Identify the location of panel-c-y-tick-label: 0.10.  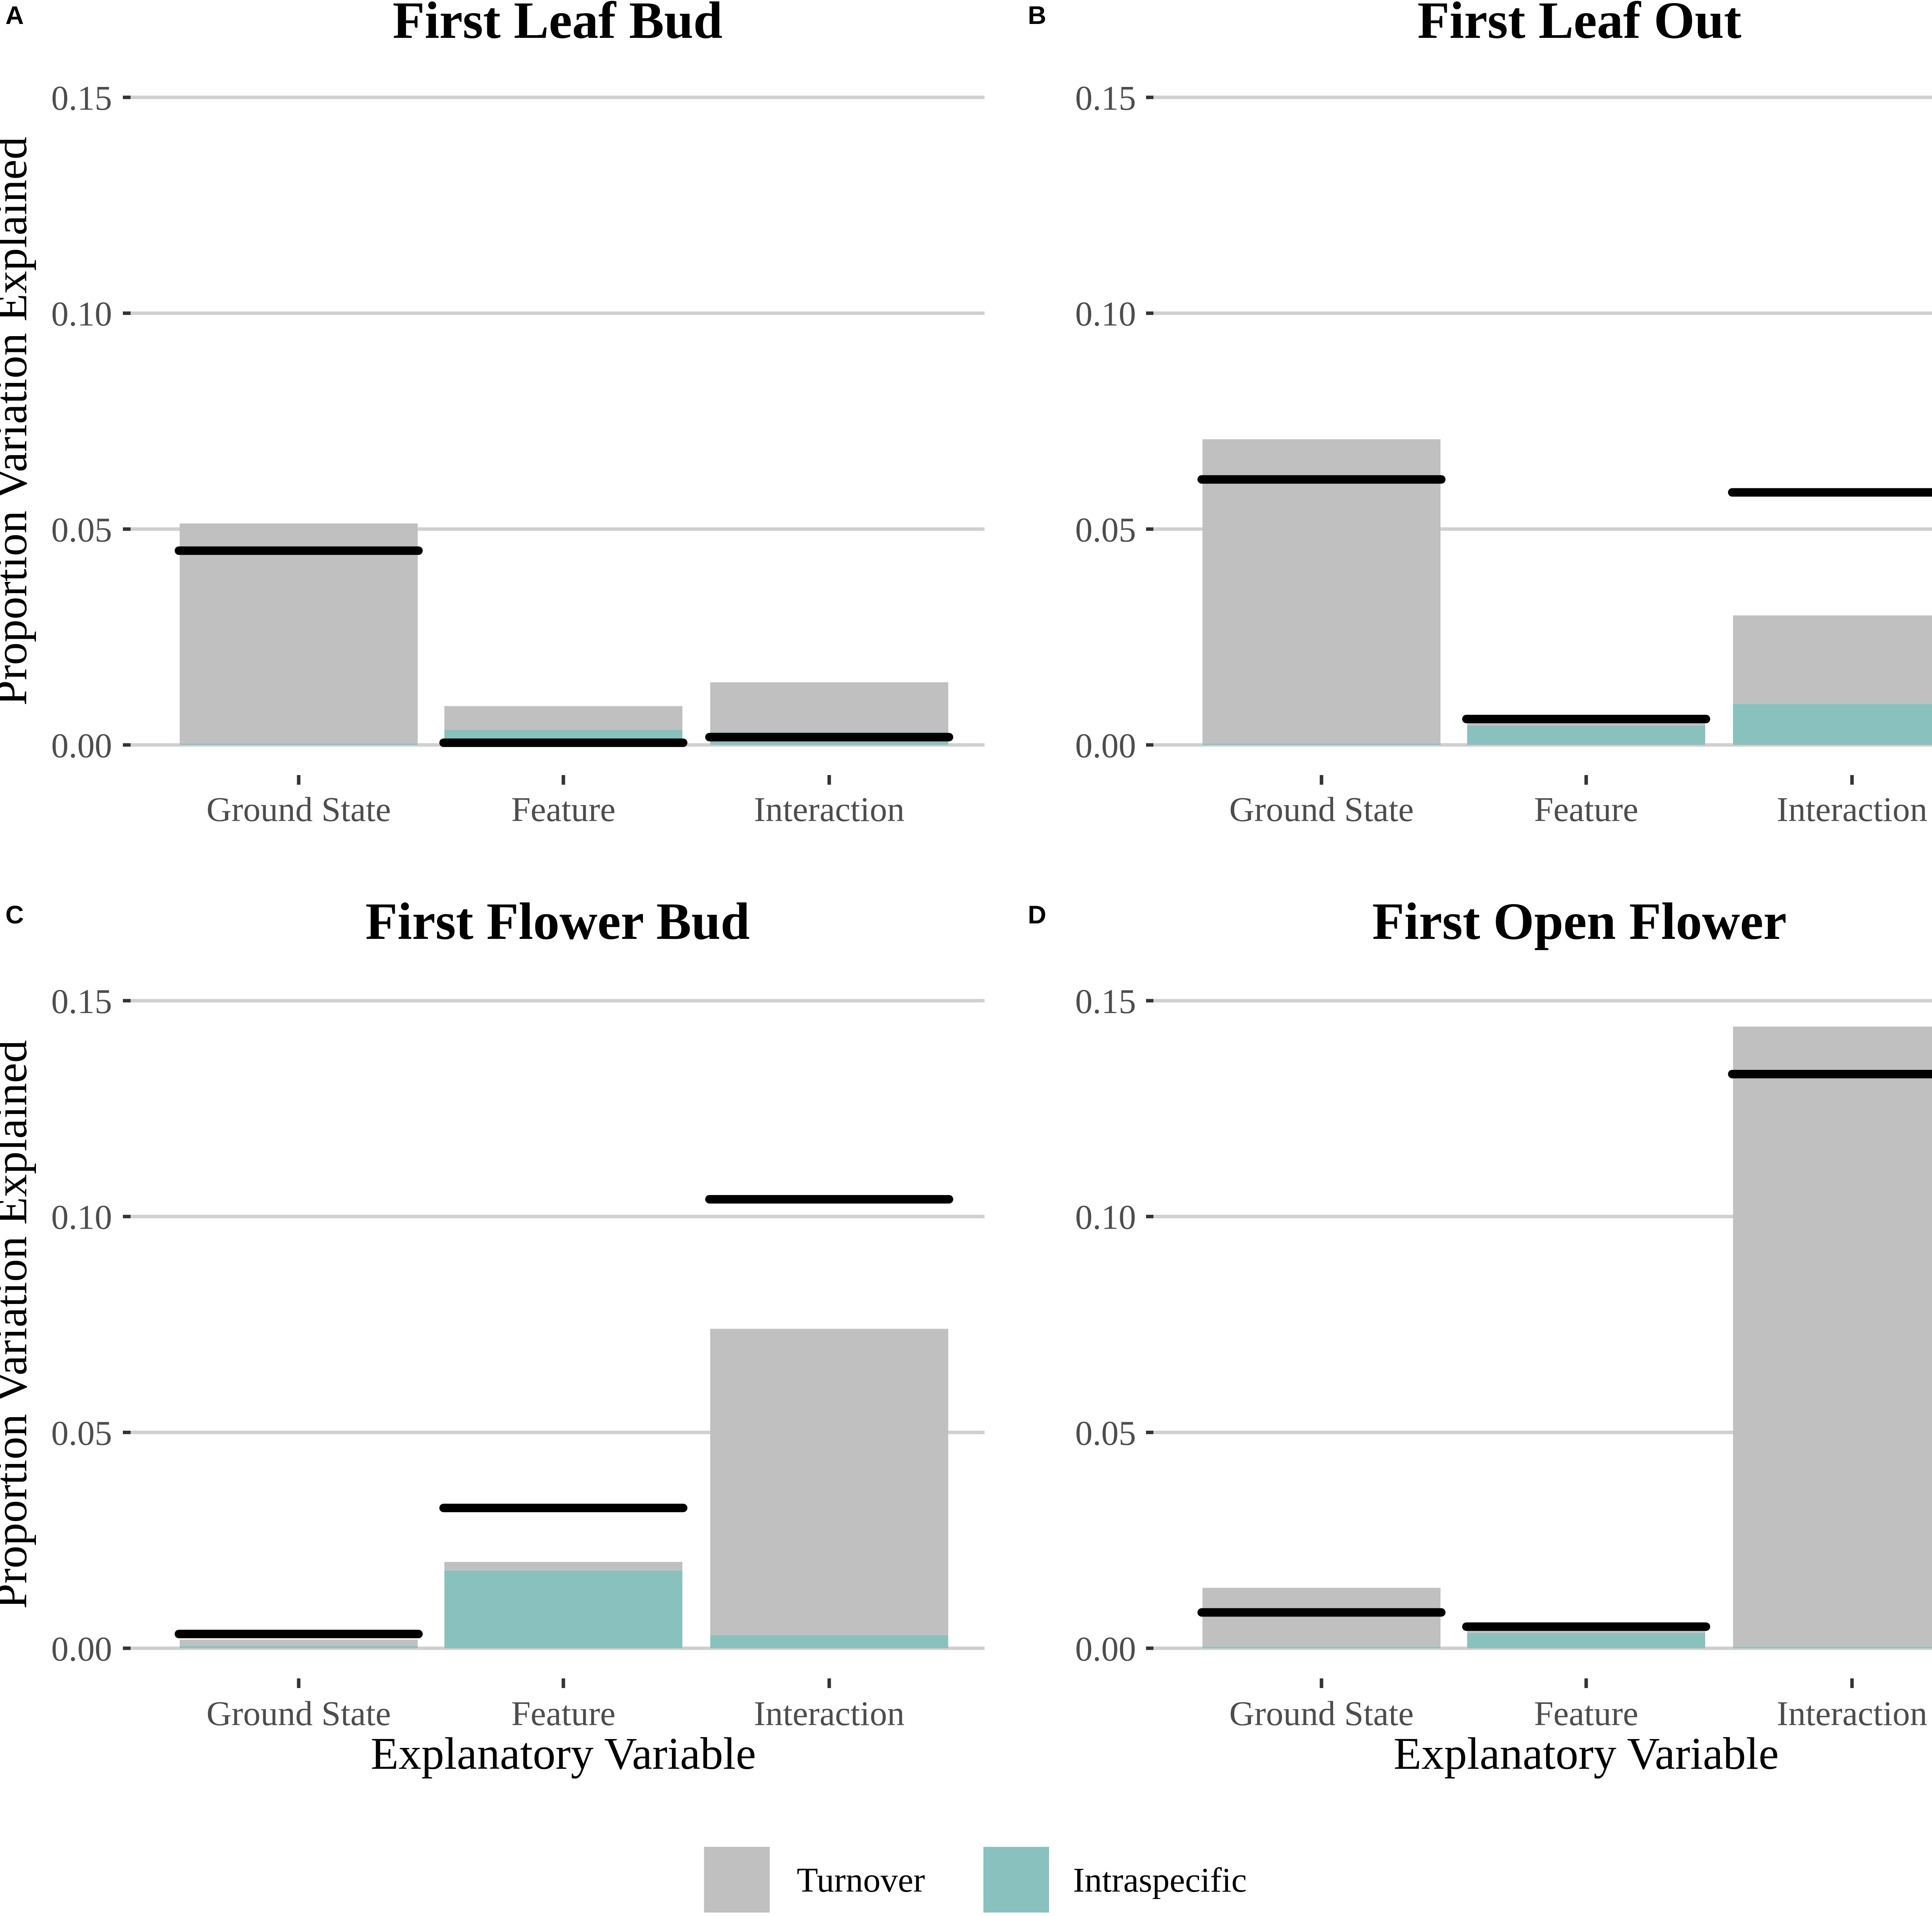
(82, 1218).